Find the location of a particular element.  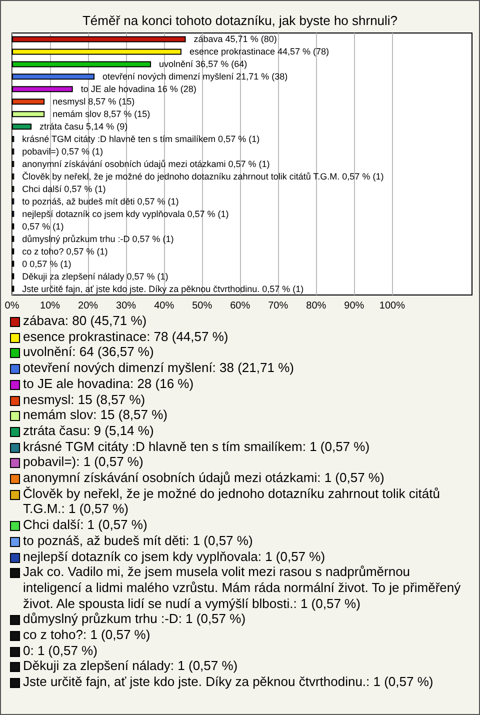

text: Děkuji za zlepšení nálady: 1 (0,57 %) is located at coordinates (130, 666).